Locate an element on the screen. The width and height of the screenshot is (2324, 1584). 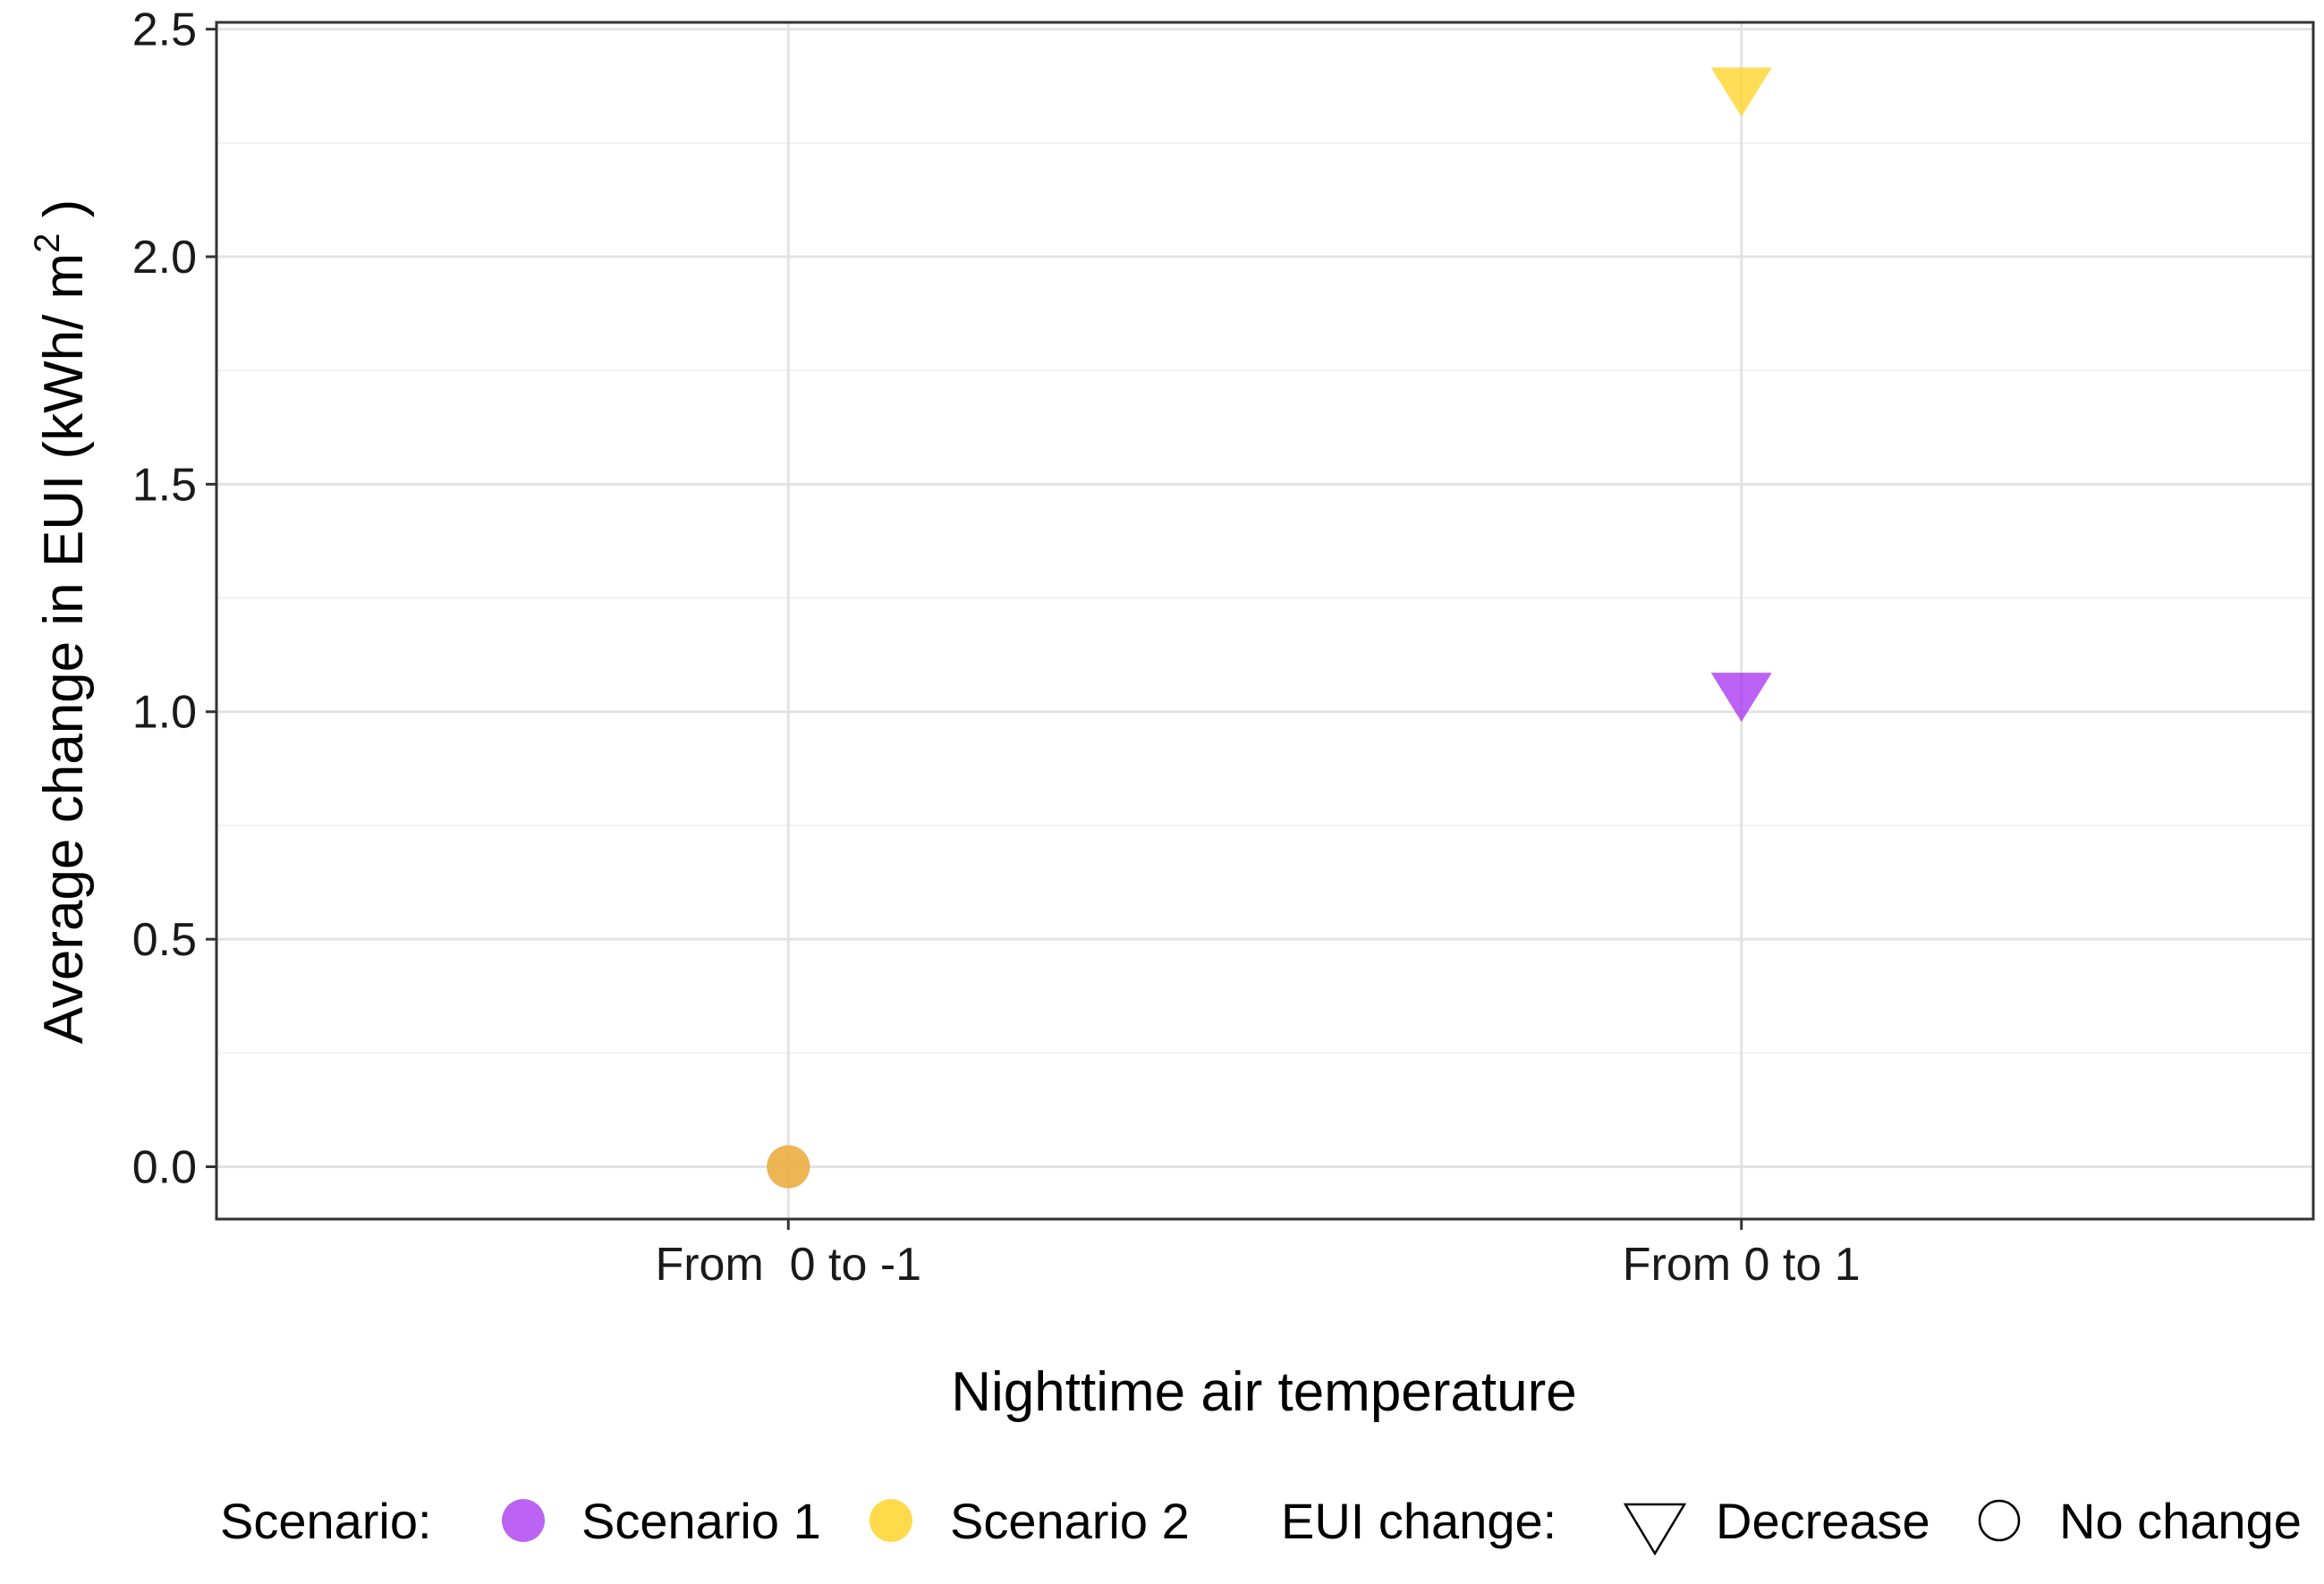
scenario-1-point is located at coordinates (1741, 698).